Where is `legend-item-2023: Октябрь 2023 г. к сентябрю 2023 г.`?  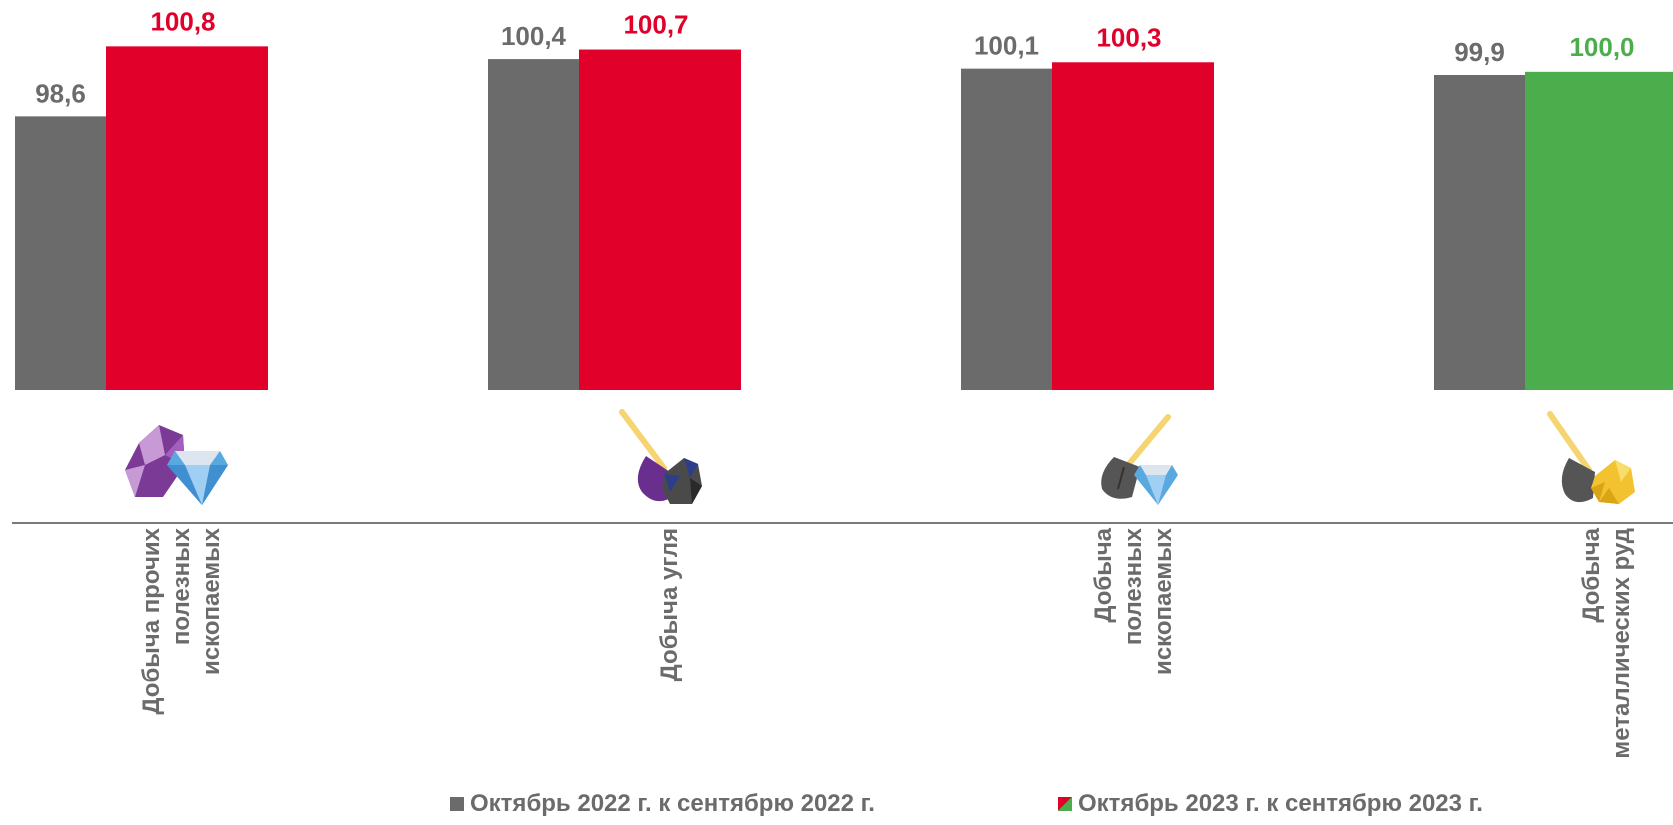 legend-item-2023: Октябрь 2023 г. к сентябрю 2023 г. is located at coordinates (1270, 804).